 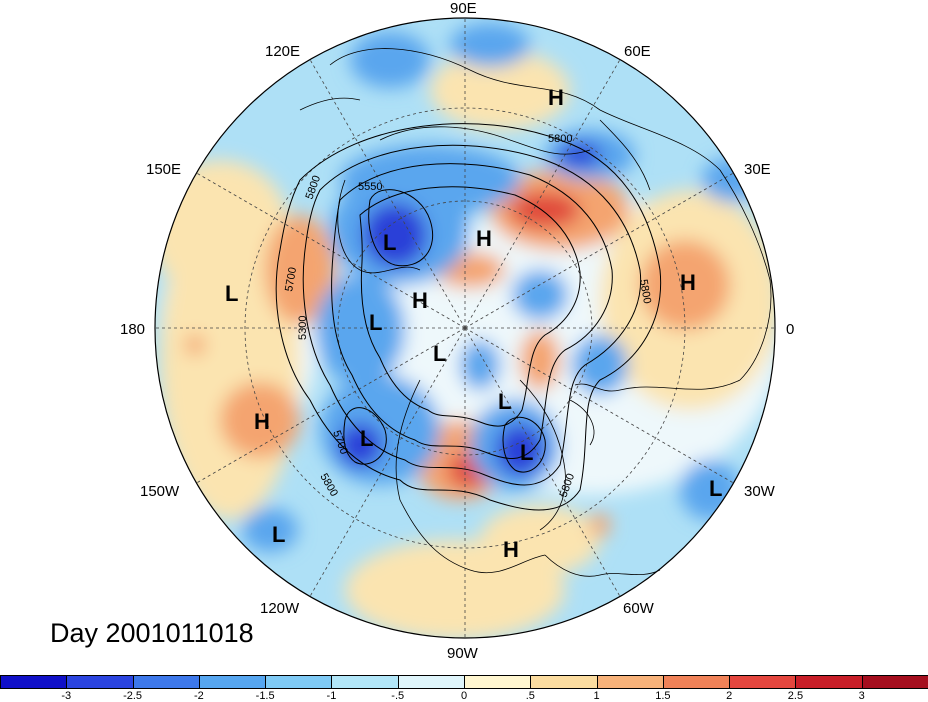 I want to click on lon-label-120e: 120E, so click(x=282, y=51).